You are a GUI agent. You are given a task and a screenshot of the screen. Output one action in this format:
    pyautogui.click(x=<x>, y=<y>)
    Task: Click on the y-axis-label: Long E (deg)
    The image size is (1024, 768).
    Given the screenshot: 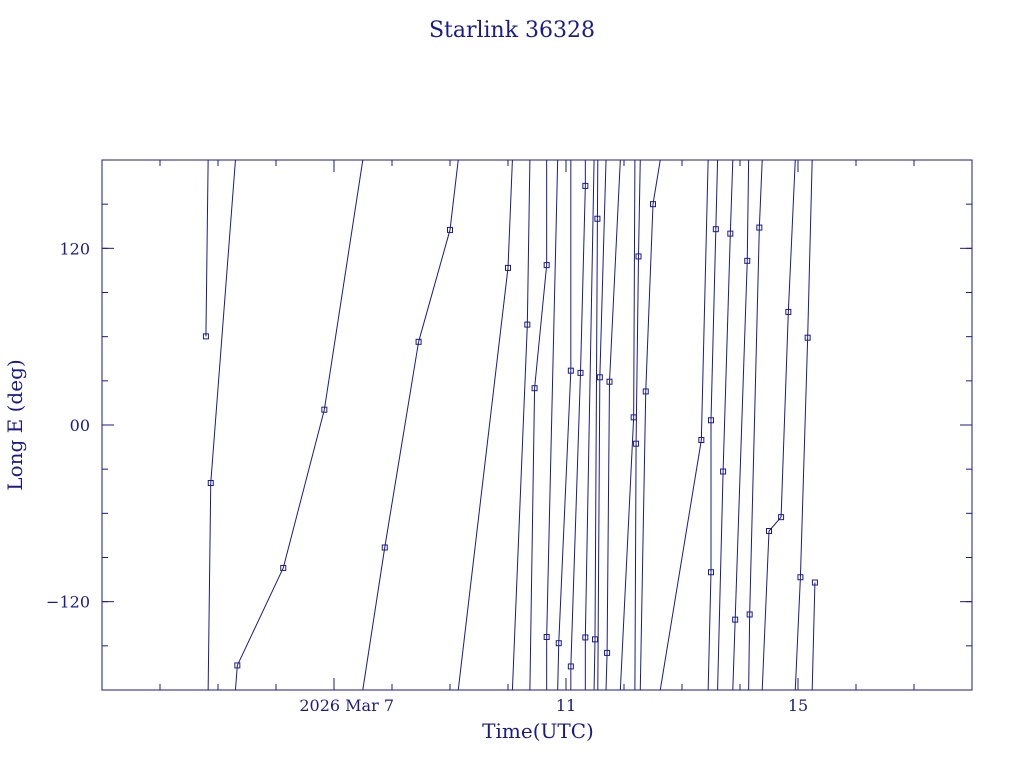 What is the action you would take?
    pyautogui.click(x=15, y=424)
    